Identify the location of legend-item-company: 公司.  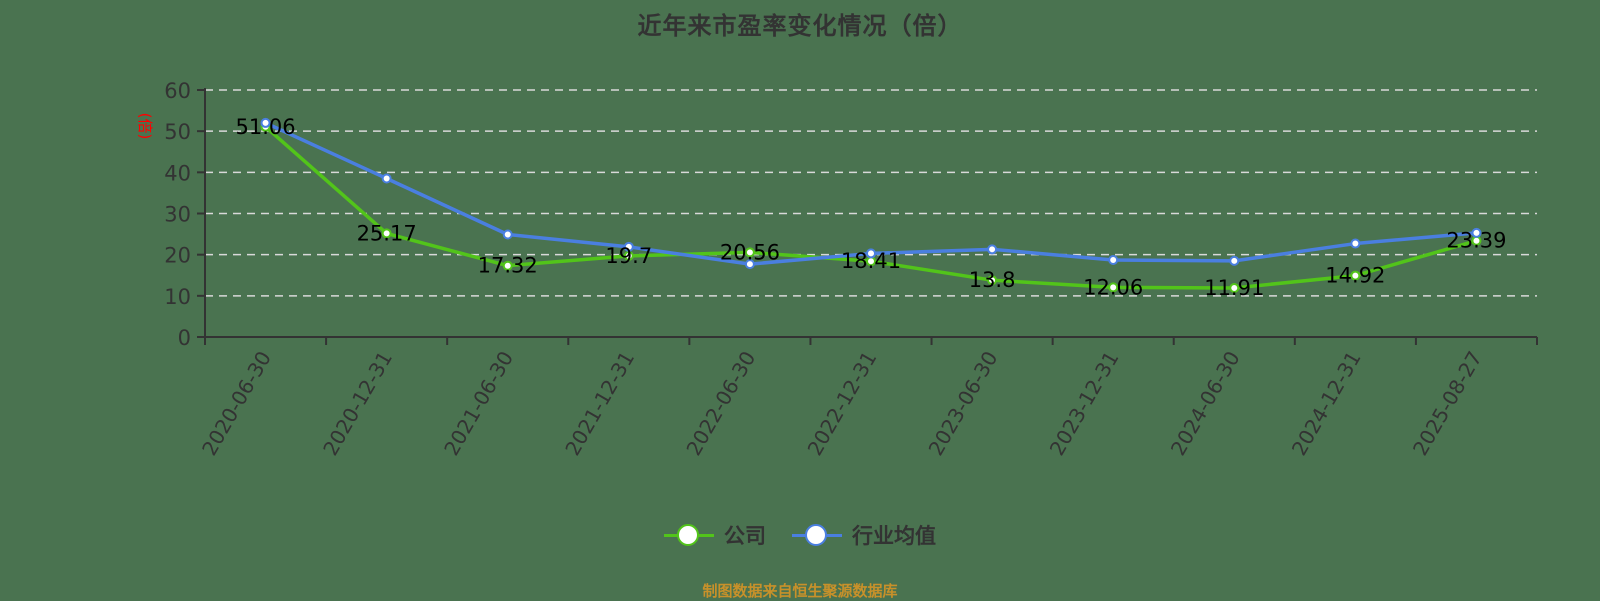
(715, 535).